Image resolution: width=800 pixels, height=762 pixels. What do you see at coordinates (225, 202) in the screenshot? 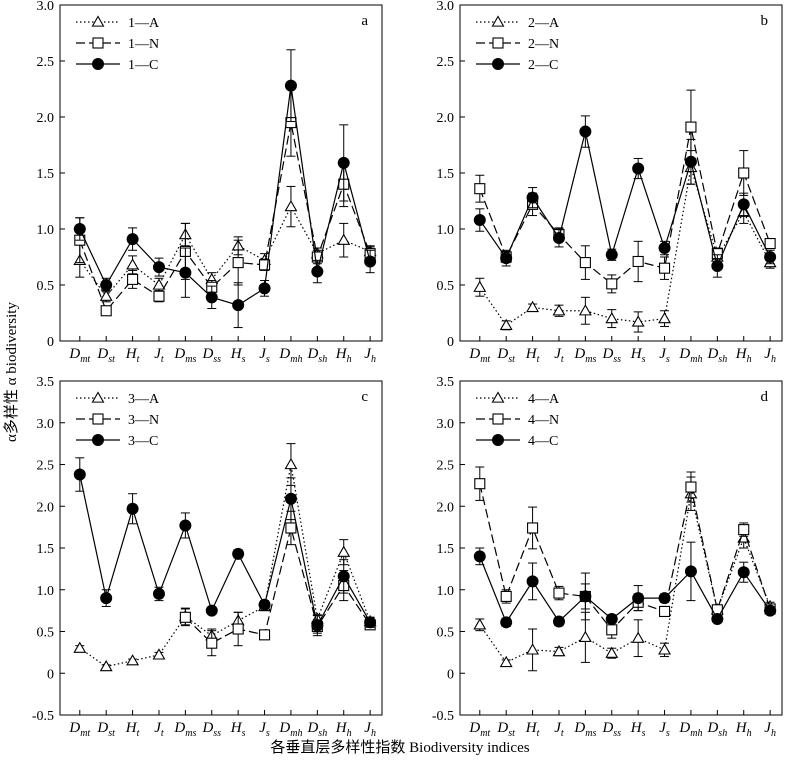
I see `series-square` at bounding box center [225, 202].